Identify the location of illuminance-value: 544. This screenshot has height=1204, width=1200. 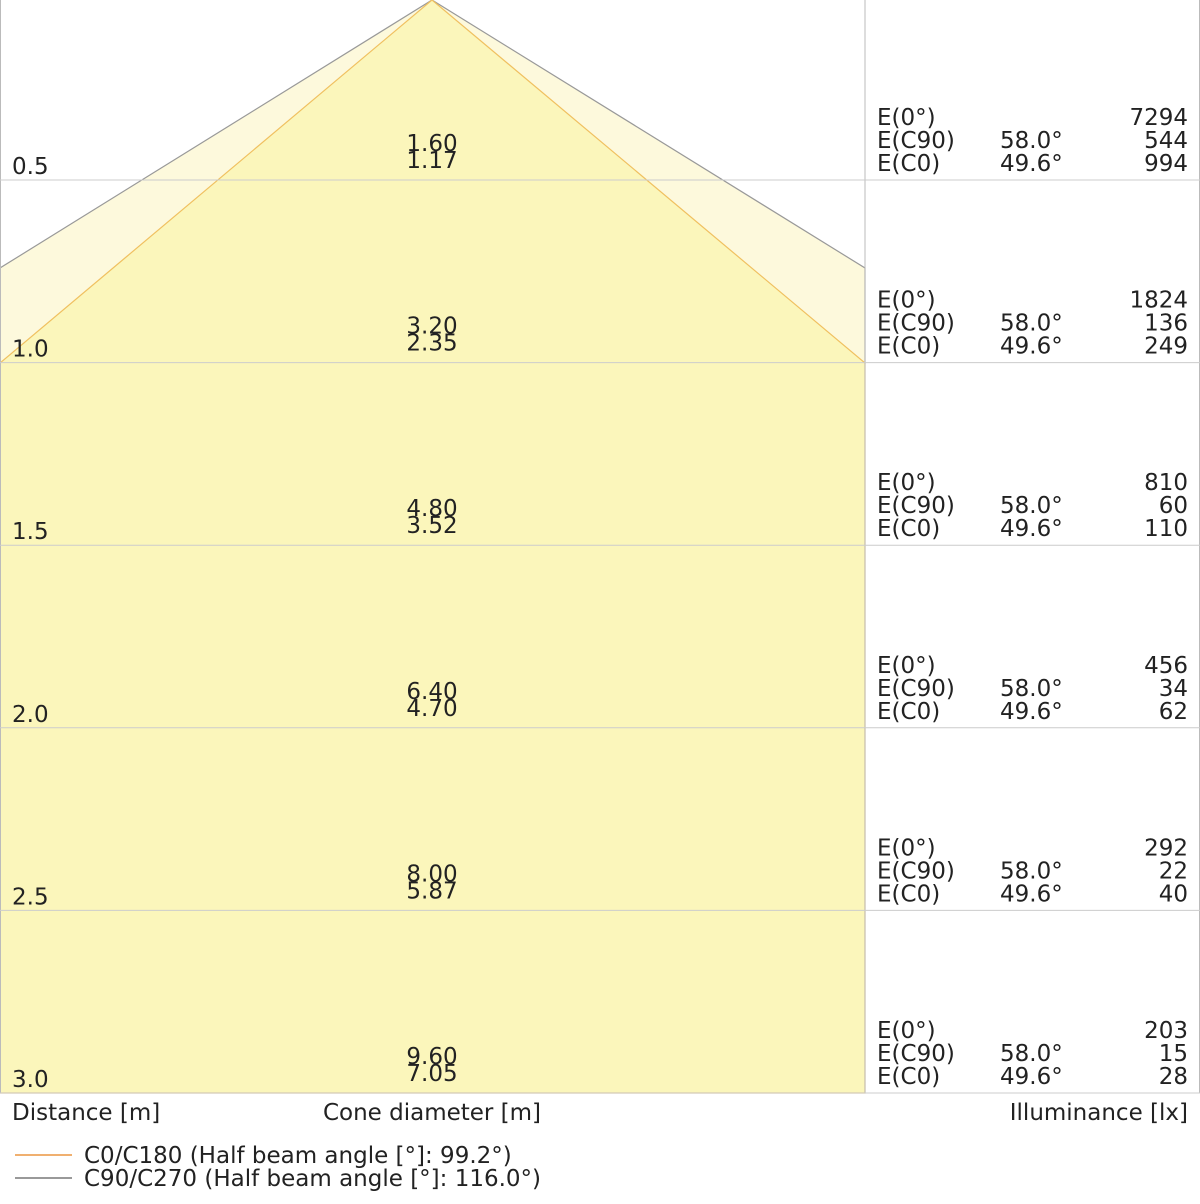
(1166, 141).